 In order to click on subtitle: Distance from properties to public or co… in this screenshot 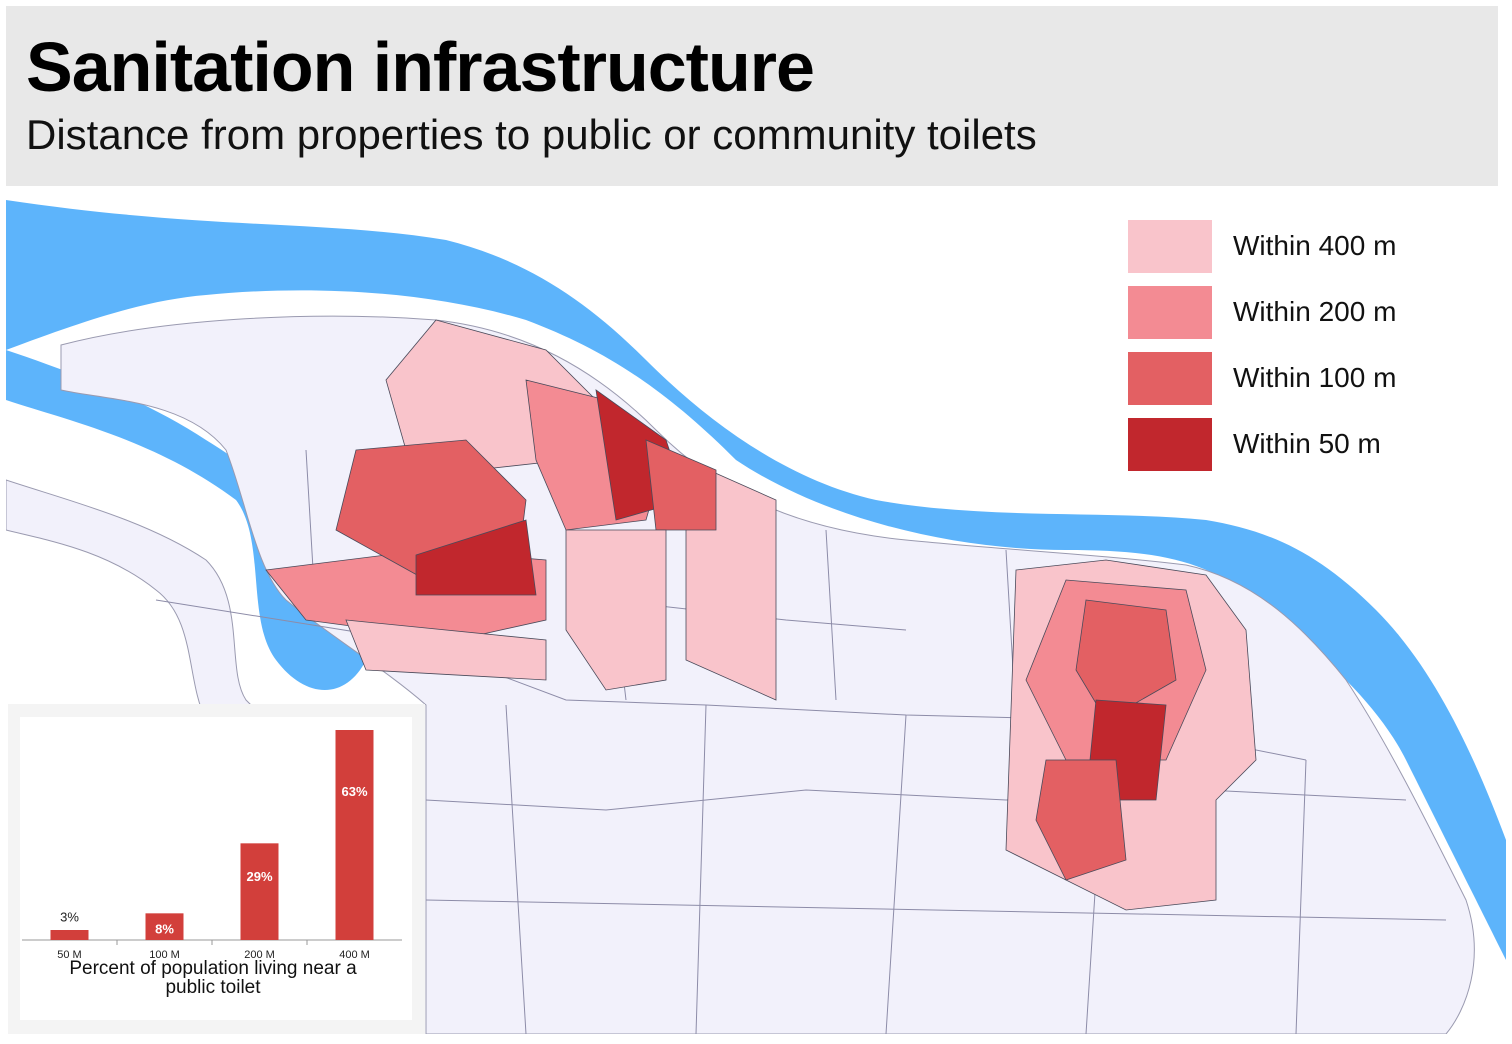, I will do `click(531, 134)`.